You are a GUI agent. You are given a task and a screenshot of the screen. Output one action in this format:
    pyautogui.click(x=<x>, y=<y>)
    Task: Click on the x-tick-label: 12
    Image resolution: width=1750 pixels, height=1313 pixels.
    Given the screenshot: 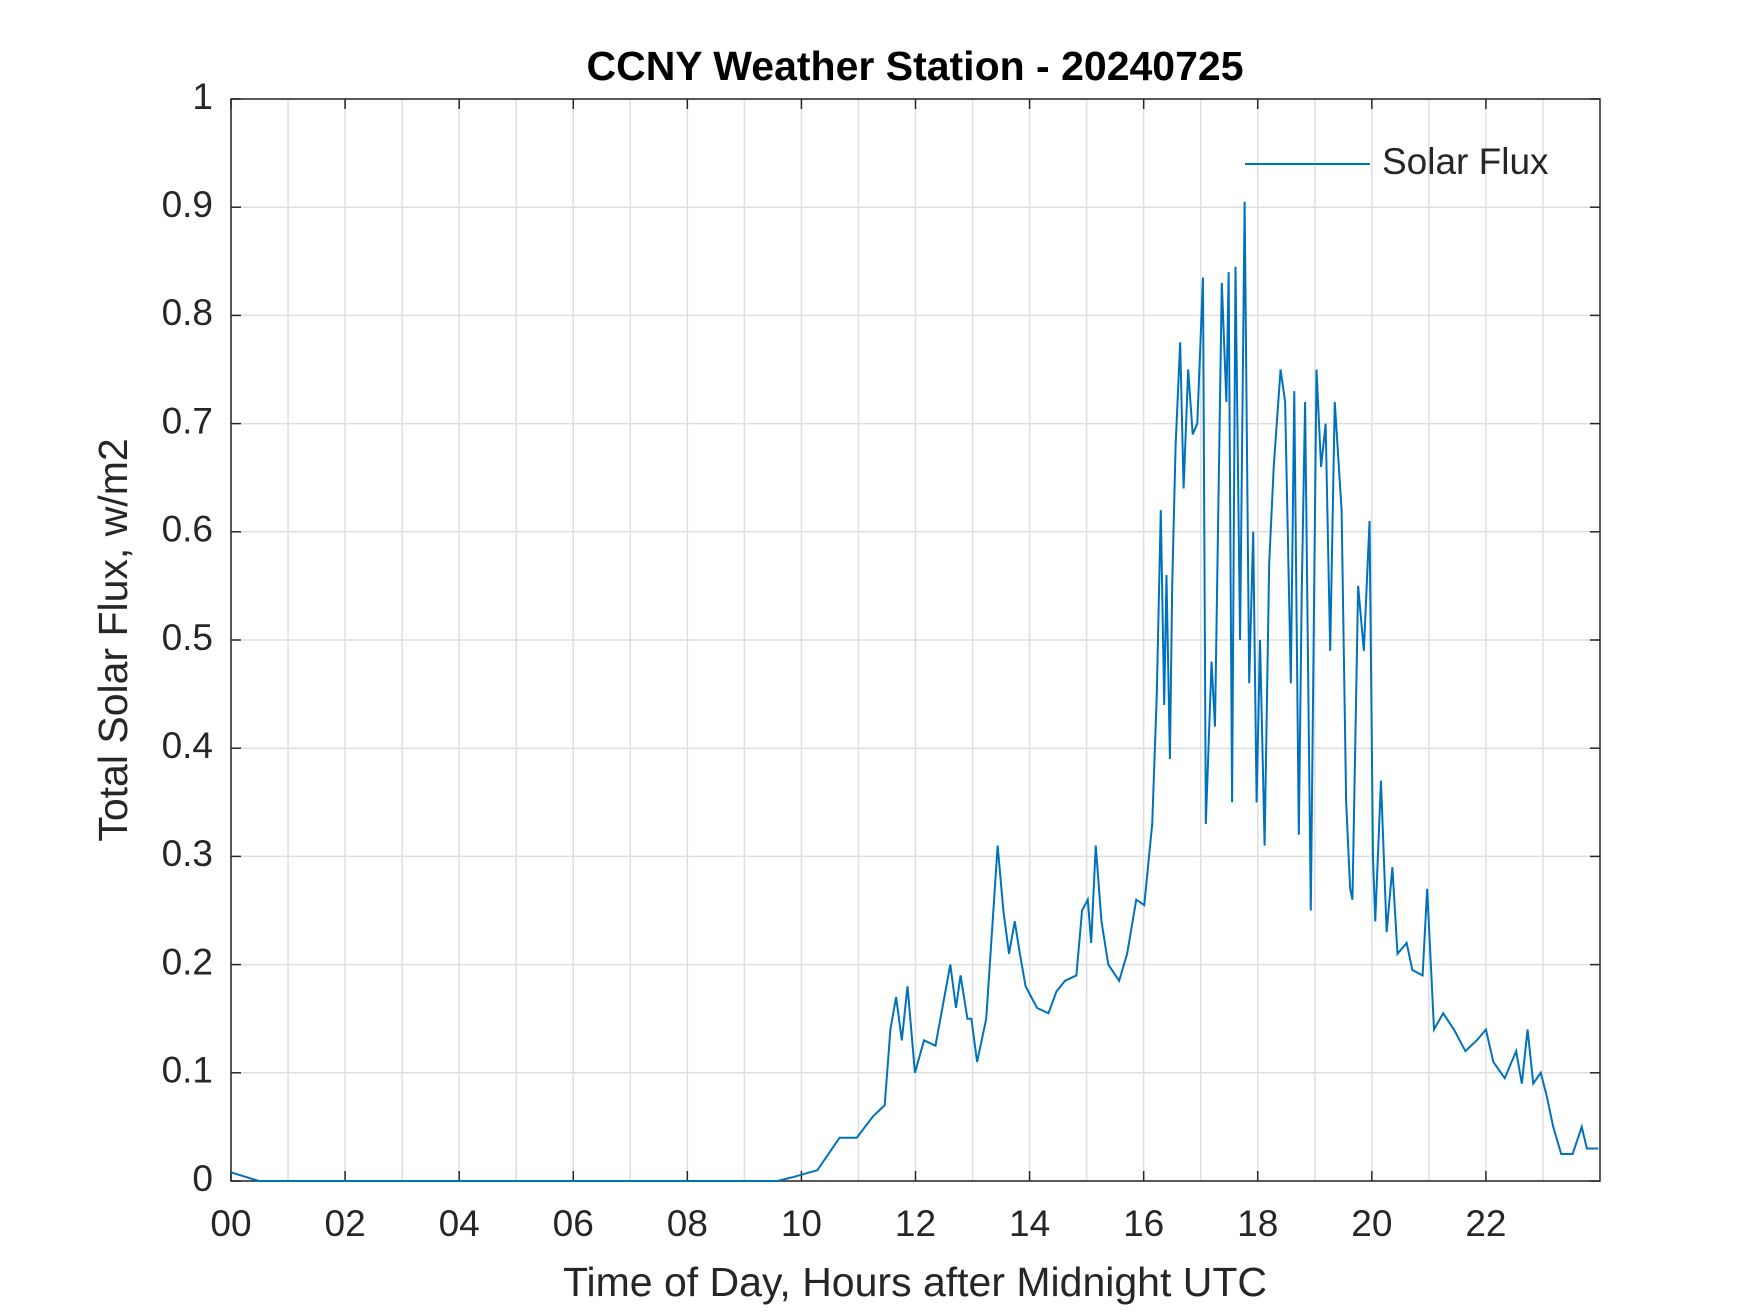 What is the action you would take?
    pyautogui.click(x=915, y=1223)
    